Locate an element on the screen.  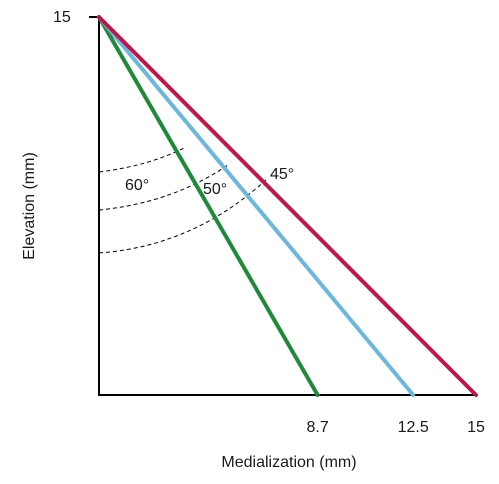
x-tick-label: 12.5 is located at coordinates (413, 427).